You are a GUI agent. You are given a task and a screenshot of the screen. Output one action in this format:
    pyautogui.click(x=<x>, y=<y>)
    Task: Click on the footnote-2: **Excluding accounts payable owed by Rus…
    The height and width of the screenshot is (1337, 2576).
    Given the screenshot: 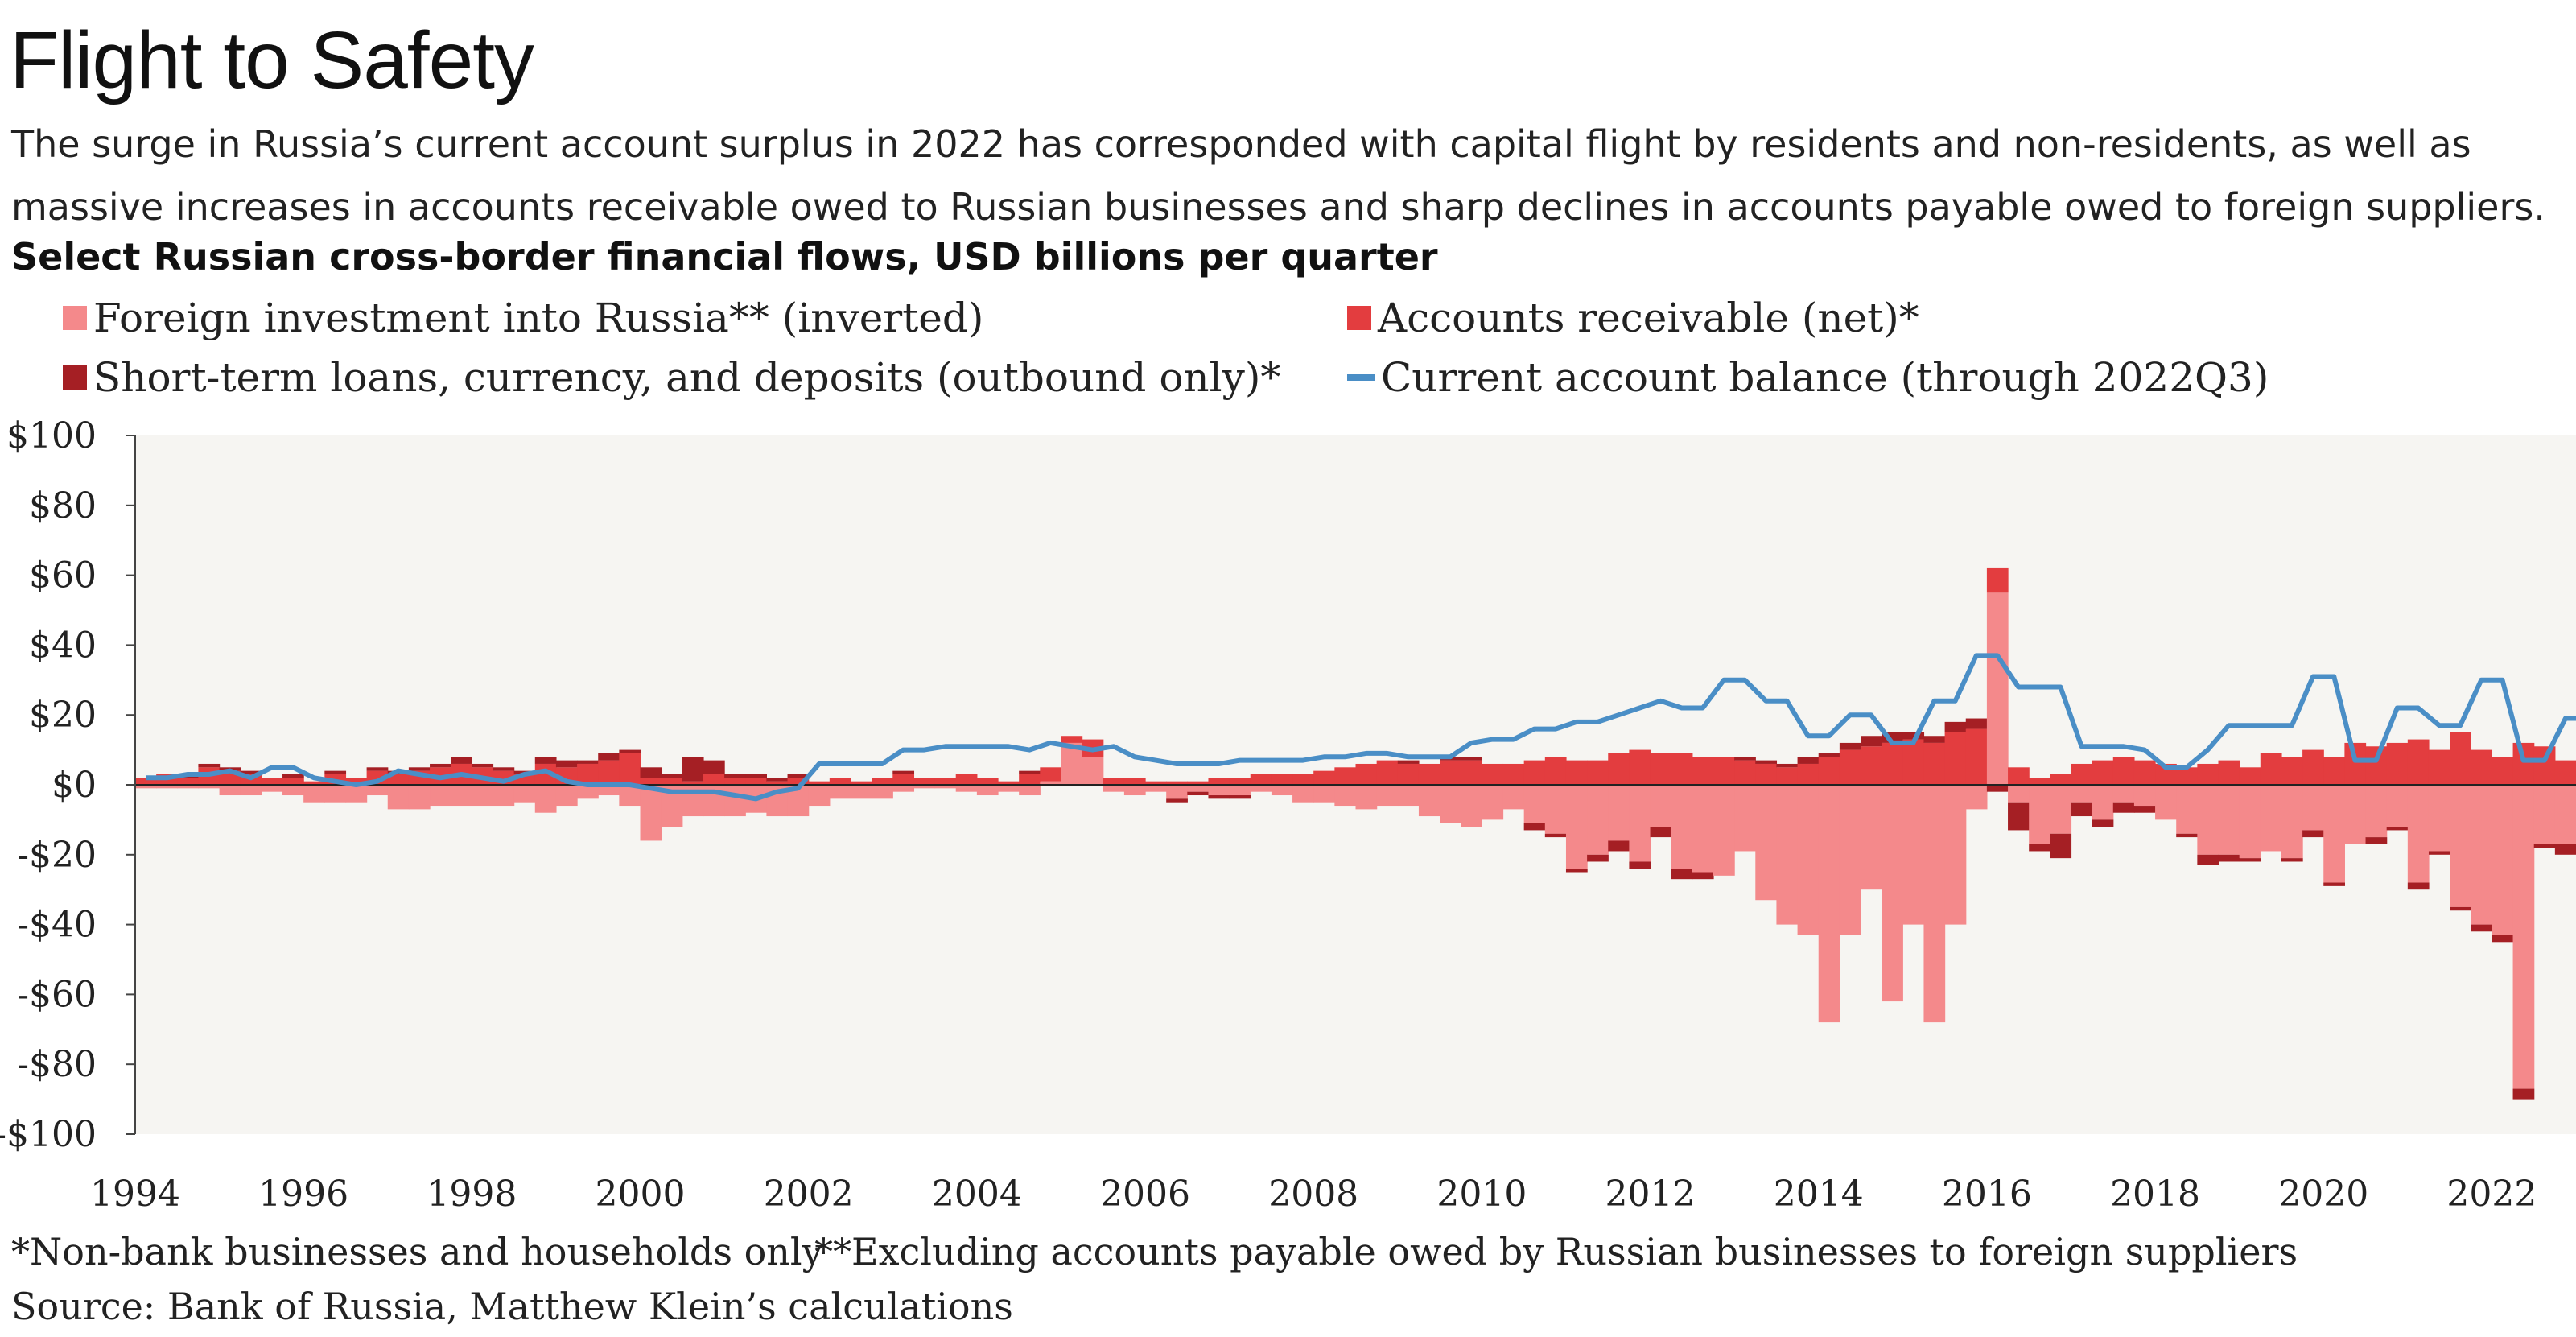 What is the action you would take?
    pyautogui.click(x=1556, y=1252)
    